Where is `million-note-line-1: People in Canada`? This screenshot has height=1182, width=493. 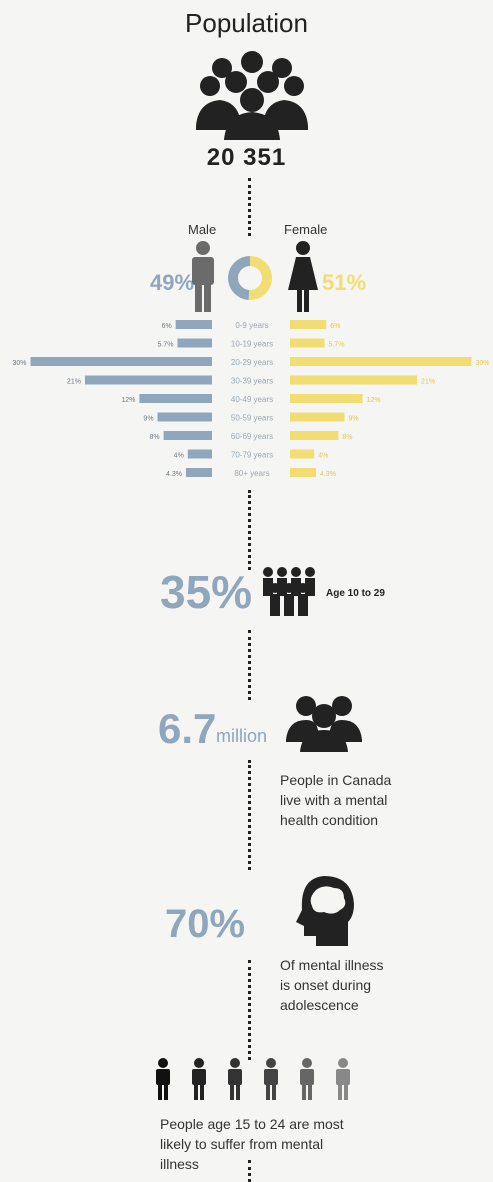
million-note-line-1: People in Canada is located at coordinates (336, 780).